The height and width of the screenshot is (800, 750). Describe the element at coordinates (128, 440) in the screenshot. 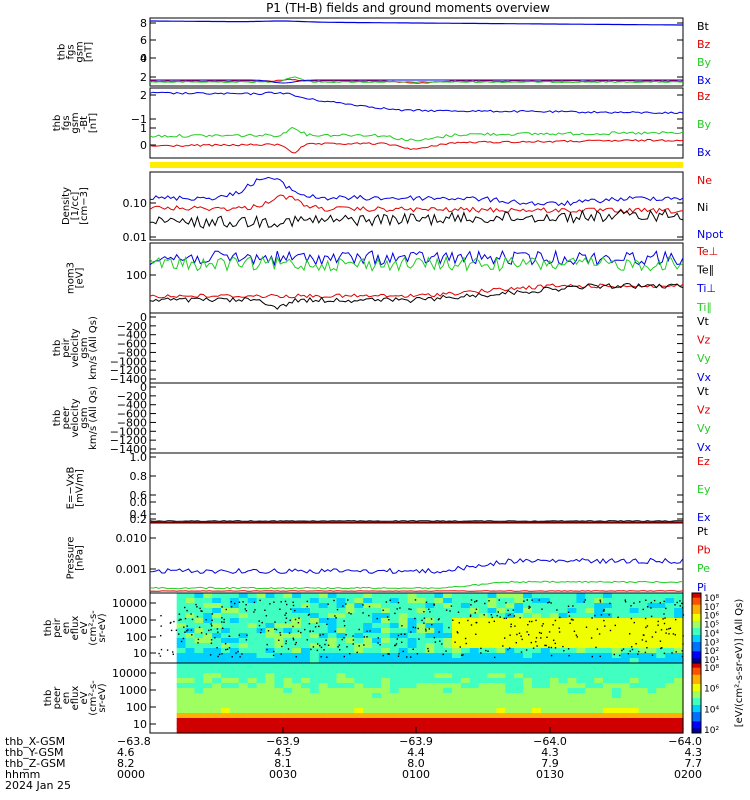

I see `y-tick-label: −1200` at that location.